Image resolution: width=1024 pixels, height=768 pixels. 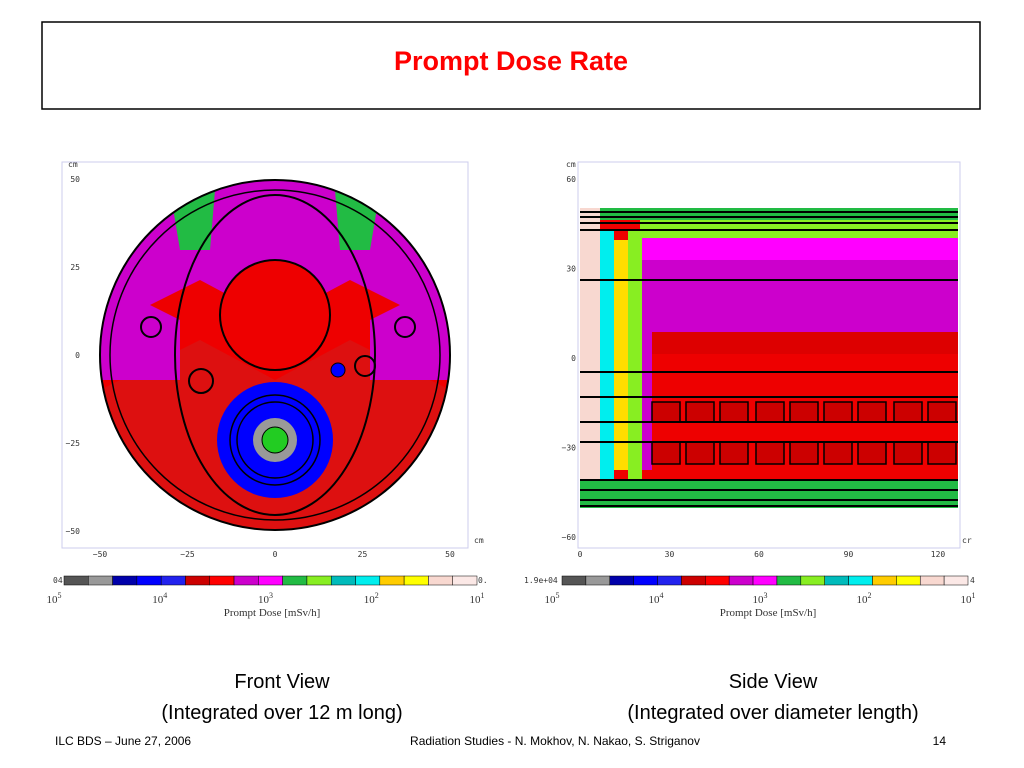 I want to click on subcaption: (Integrated over diameter length), so click(x=772, y=713).